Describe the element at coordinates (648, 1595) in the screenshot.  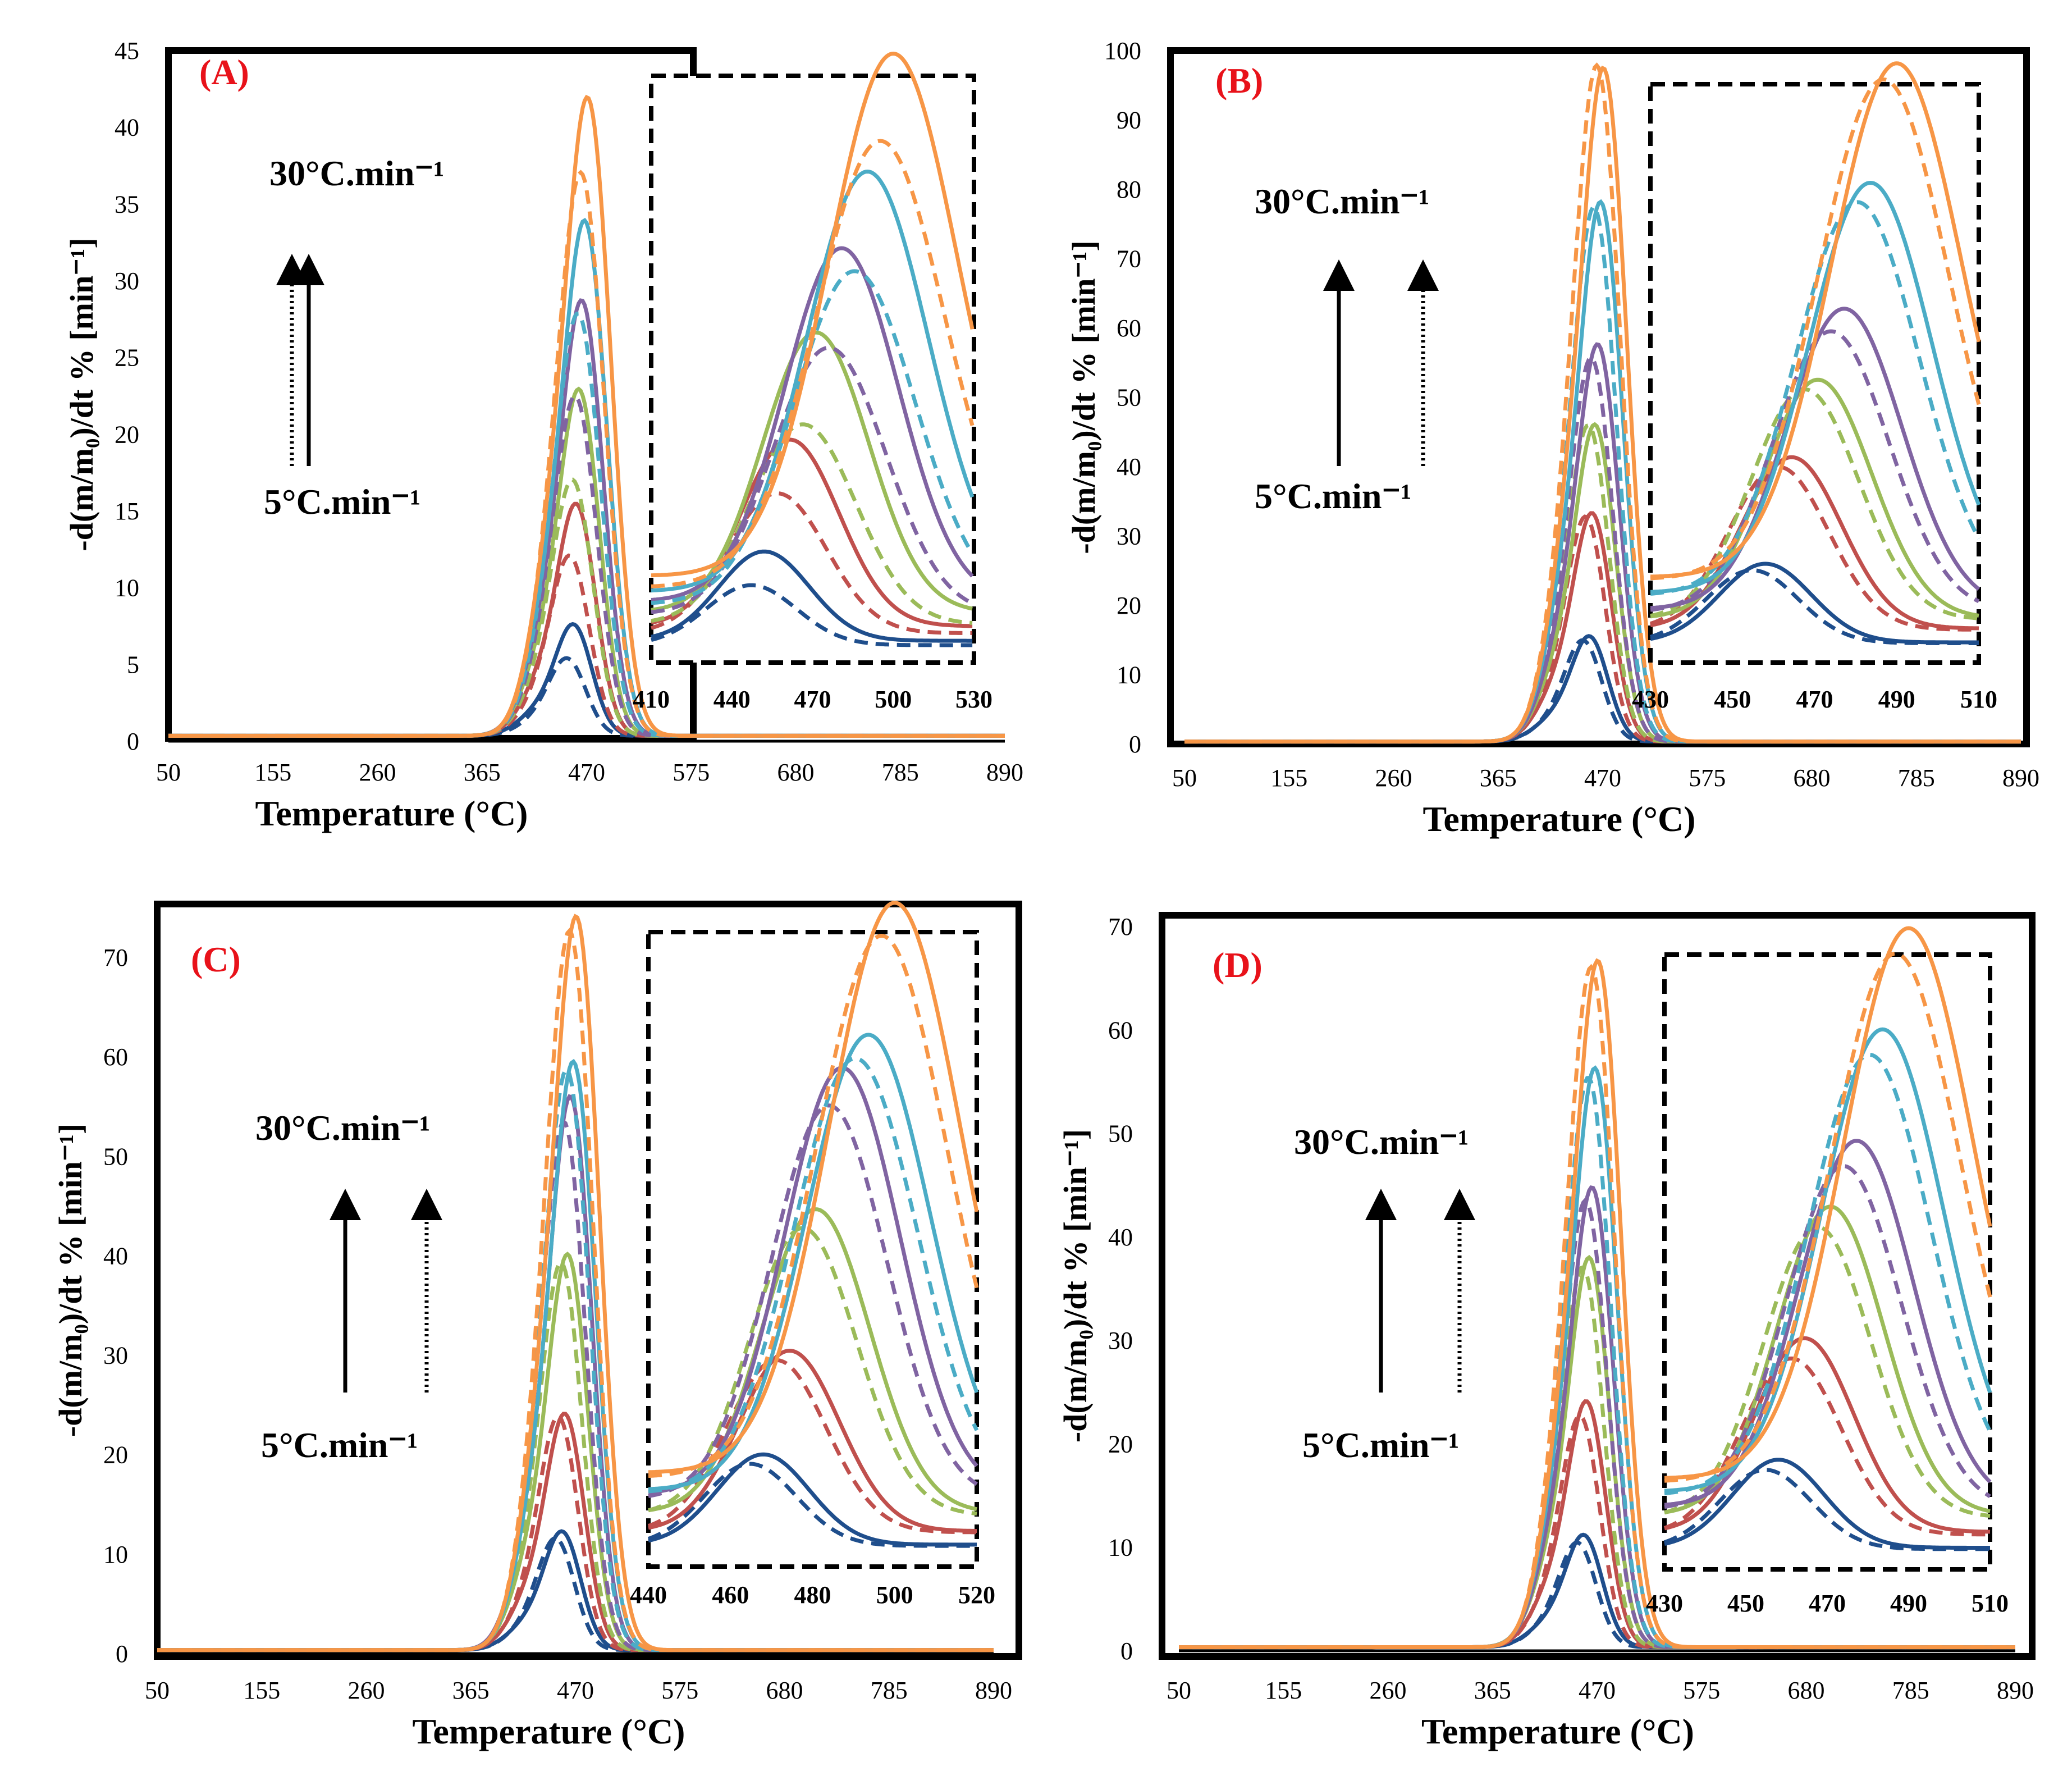
I see `inset-x-tick-label: 440` at that location.